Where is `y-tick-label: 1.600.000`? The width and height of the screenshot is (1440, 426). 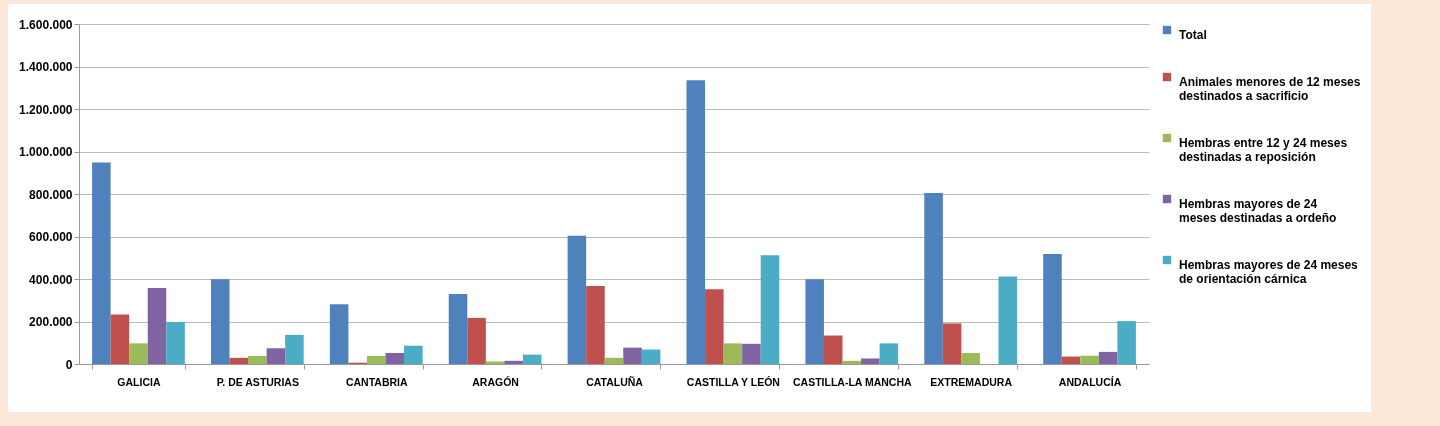 y-tick-label: 1.600.000 is located at coordinates (46, 24).